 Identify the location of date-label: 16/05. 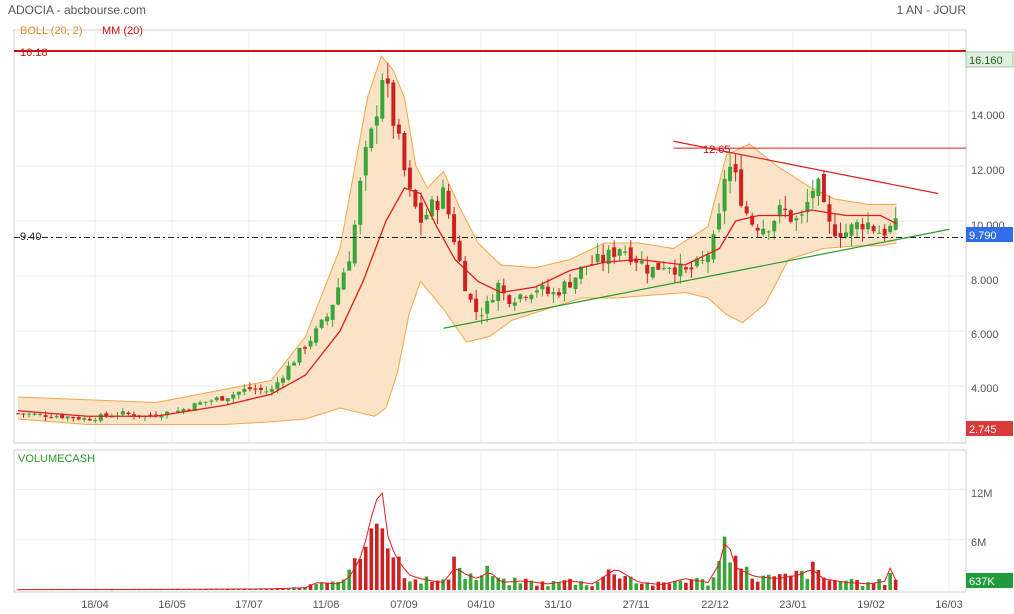
(172, 605).